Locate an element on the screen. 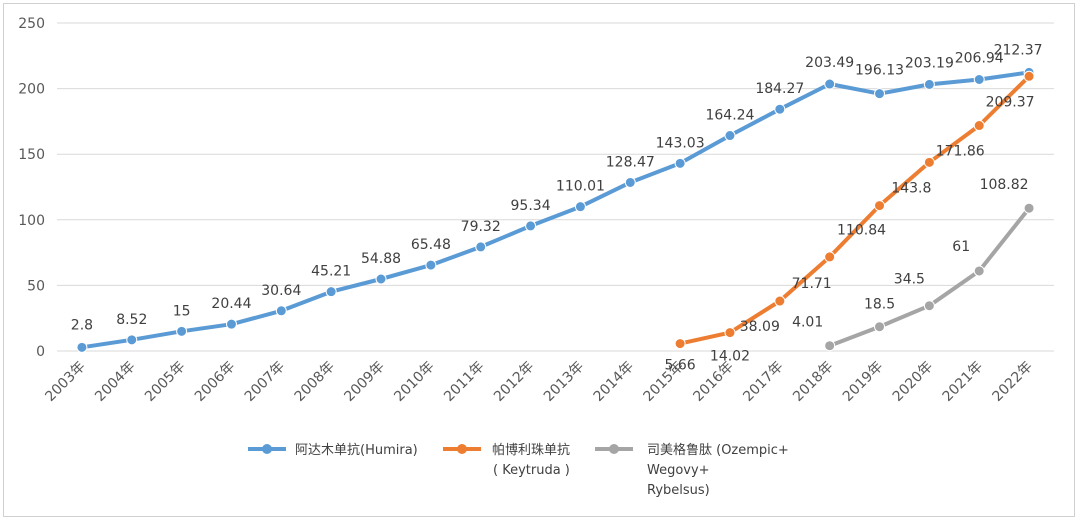  legend-label: 阿达木单抗(Humira) is located at coordinates (356, 450).